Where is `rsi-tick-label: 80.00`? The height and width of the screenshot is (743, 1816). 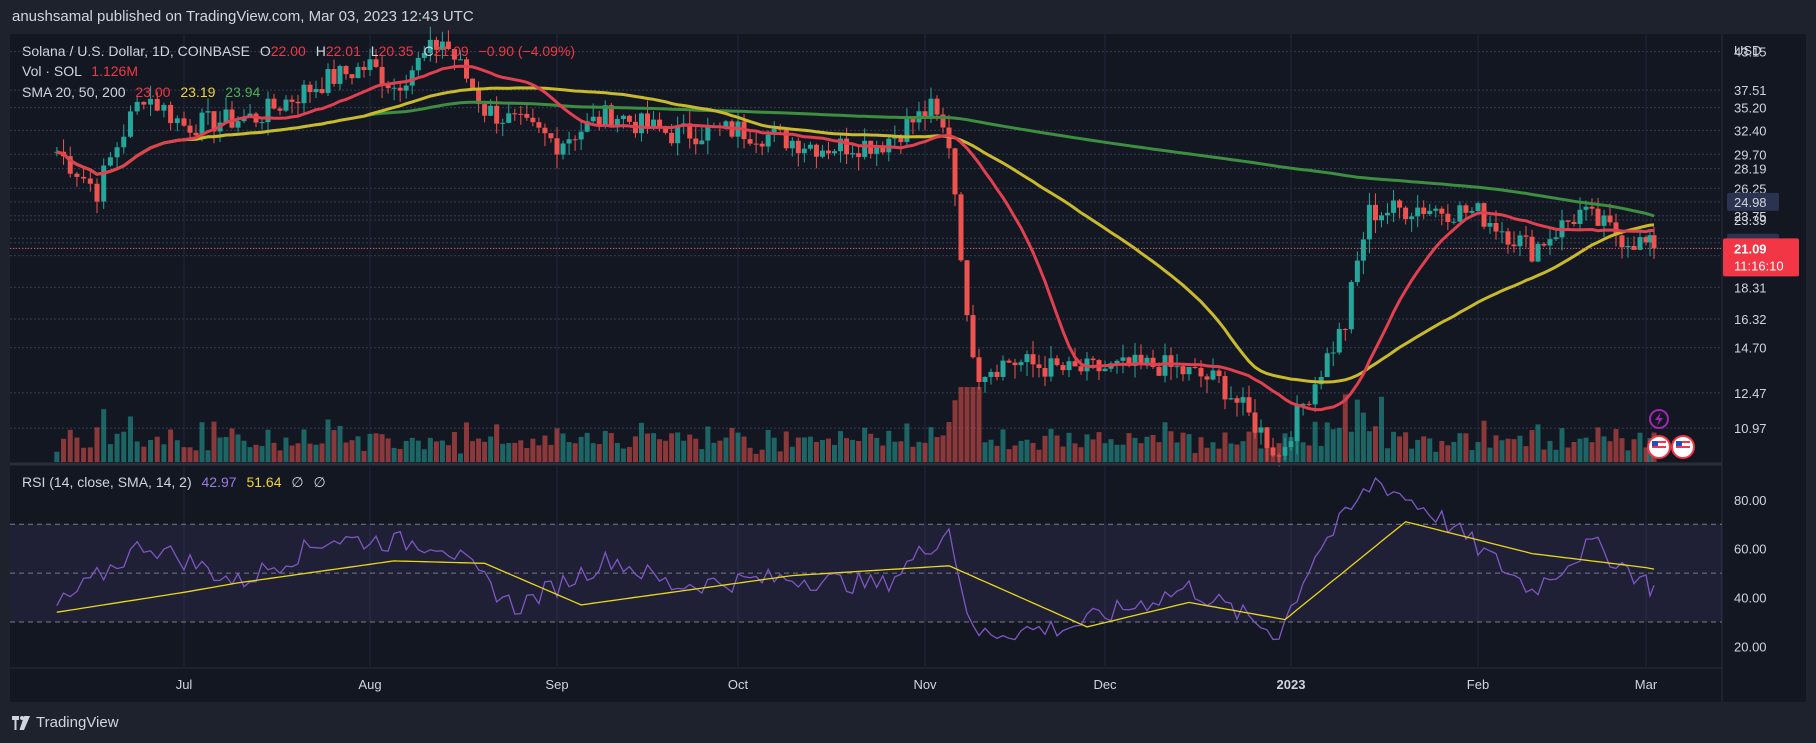 rsi-tick-label: 80.00 is located at coordinates (1750, 500).